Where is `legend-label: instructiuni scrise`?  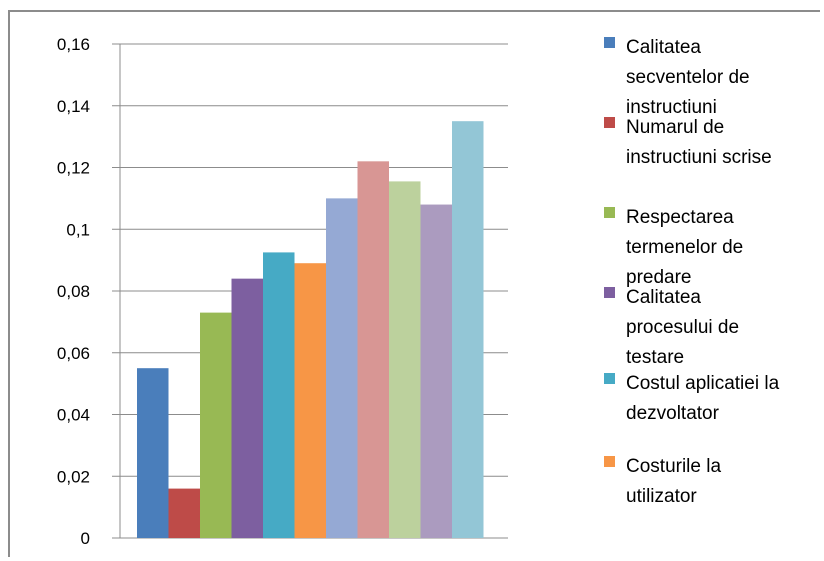
legend-label: instructiuni scrise is located at coordinates (699, 157).